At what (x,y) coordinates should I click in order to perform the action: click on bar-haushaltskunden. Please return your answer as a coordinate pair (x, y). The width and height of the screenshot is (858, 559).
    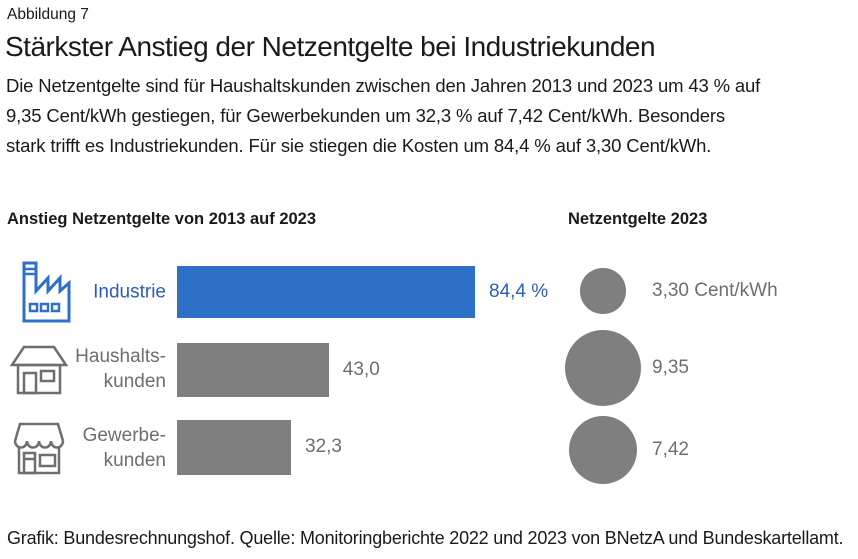
    Looking at the image, I should click on (253, 370).